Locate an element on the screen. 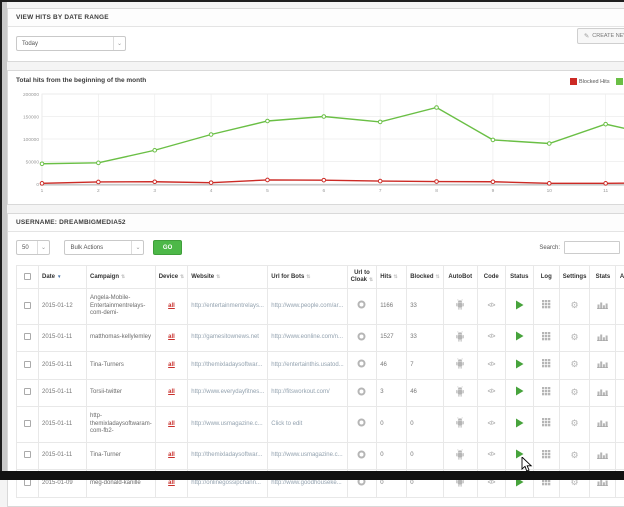 This screenshot has width=624, height=507. column-header-stats: Stats is located at coordinates (603, 277).